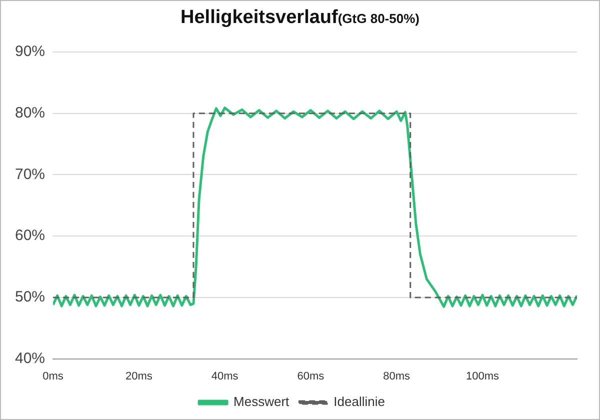  What do you see at coordinates (397, 376) in the screenshot?
I see `x-tick-label: 80ms` at bounding box center [397, 376].